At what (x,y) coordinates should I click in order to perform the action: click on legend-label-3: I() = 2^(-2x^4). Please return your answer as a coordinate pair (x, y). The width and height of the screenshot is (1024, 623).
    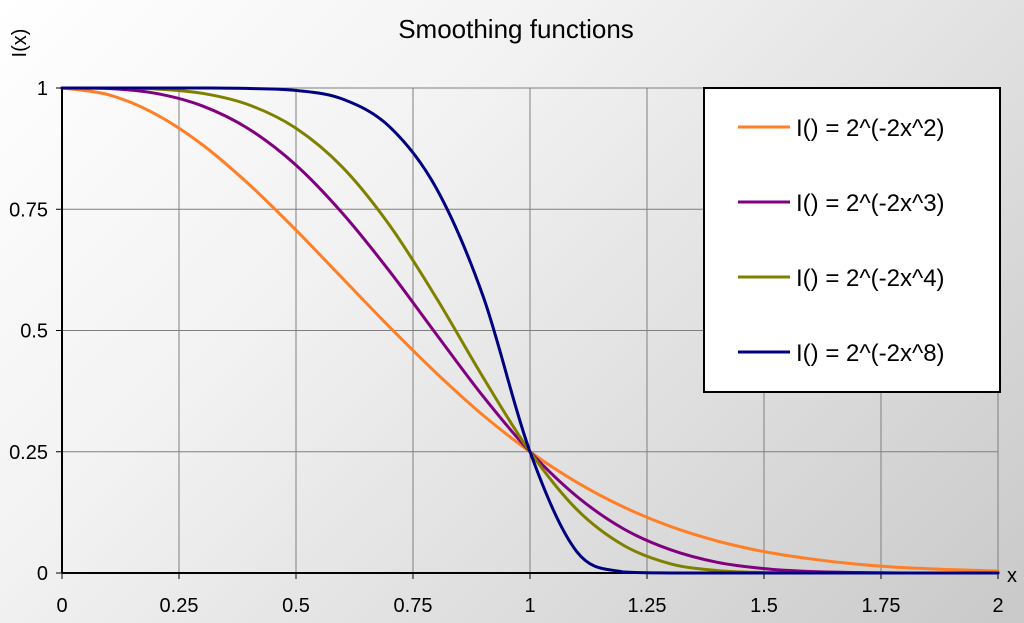
    Looking at the image, I should click on (870, 278).